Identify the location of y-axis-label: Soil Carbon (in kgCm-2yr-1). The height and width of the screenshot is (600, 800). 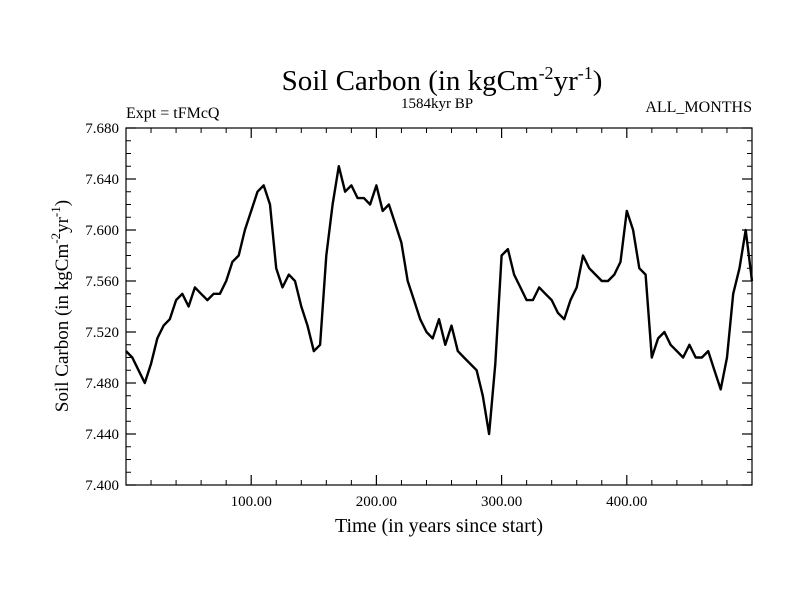
(60, 306).